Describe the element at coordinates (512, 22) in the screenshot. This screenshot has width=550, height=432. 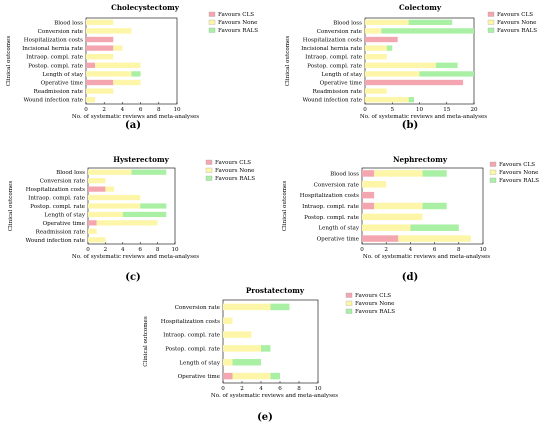
I see `legend: Favours CLS Favours None Favours RALS` at that location.